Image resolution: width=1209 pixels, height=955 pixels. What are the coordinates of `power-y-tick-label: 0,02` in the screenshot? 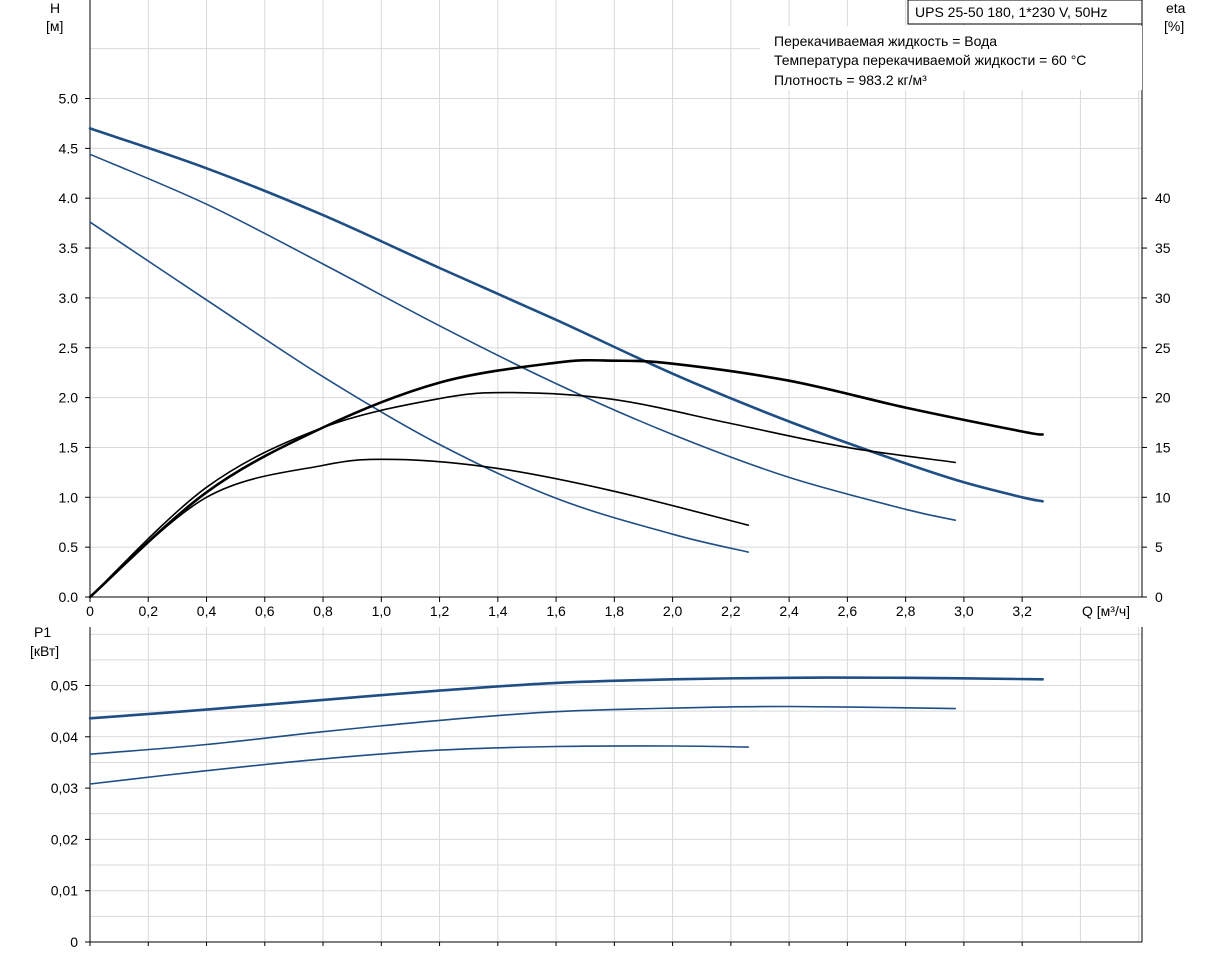 It's located at (64, 839).